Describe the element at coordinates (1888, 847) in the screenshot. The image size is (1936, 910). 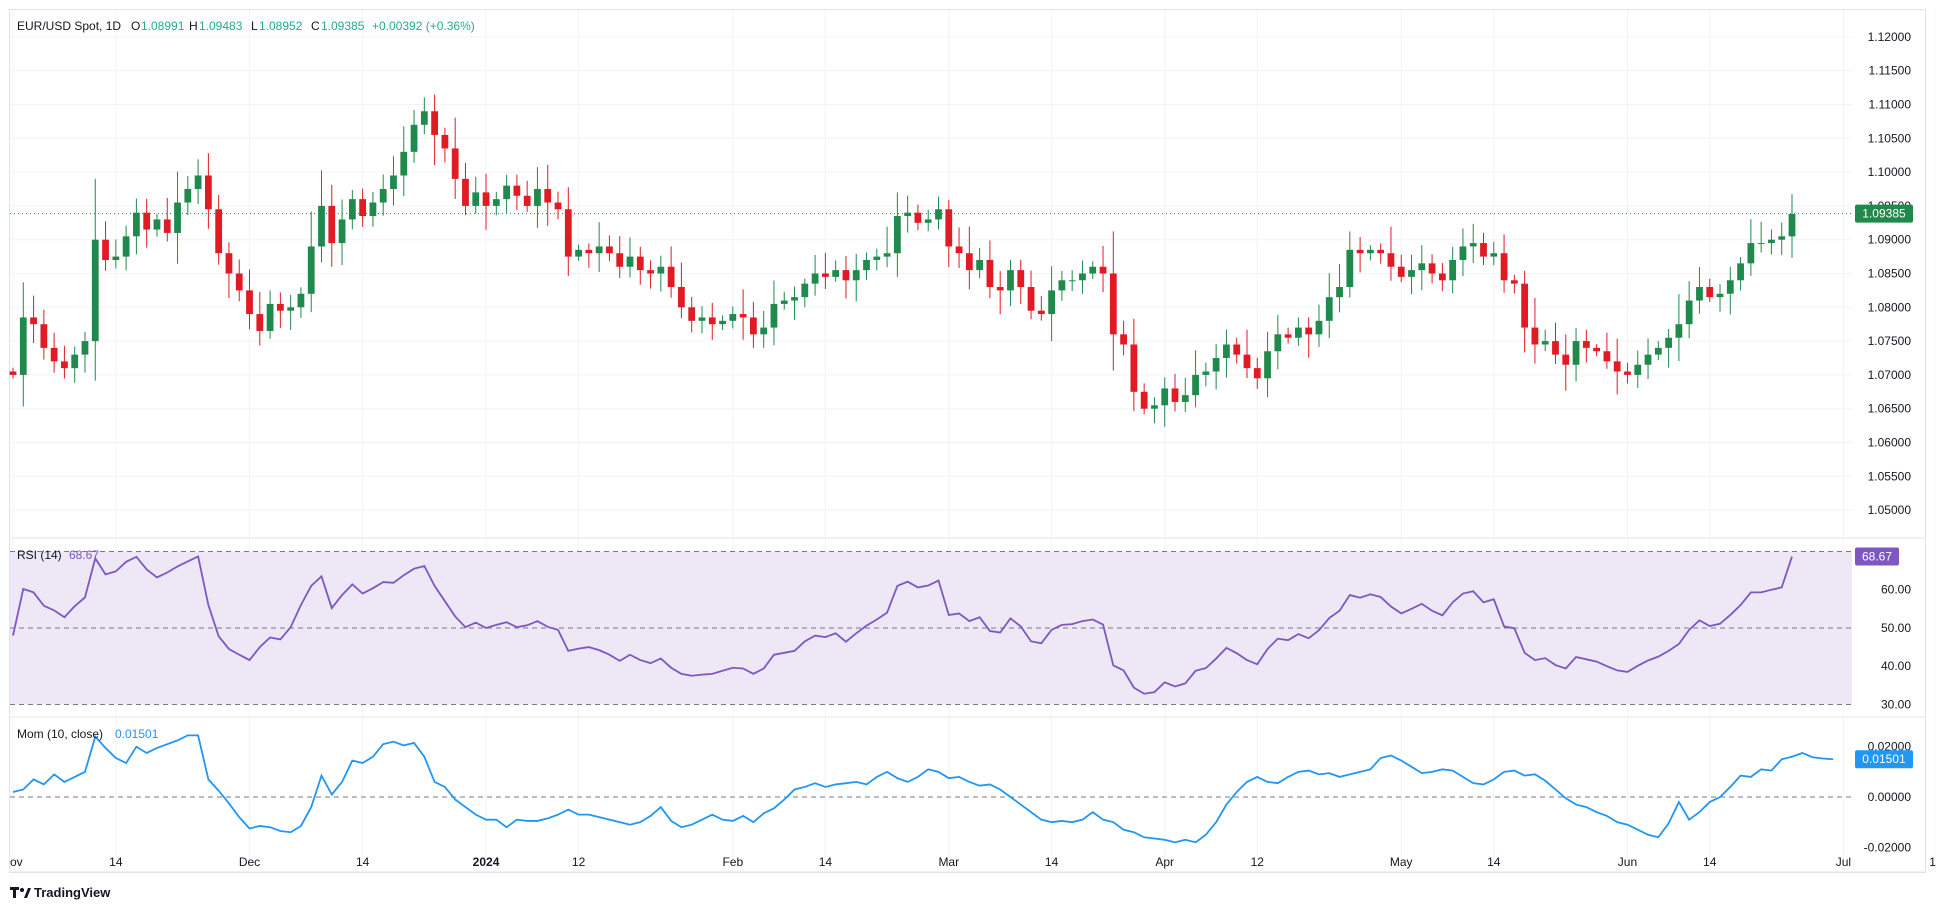
I see `mom-tick-label: -0.02000` at that location.